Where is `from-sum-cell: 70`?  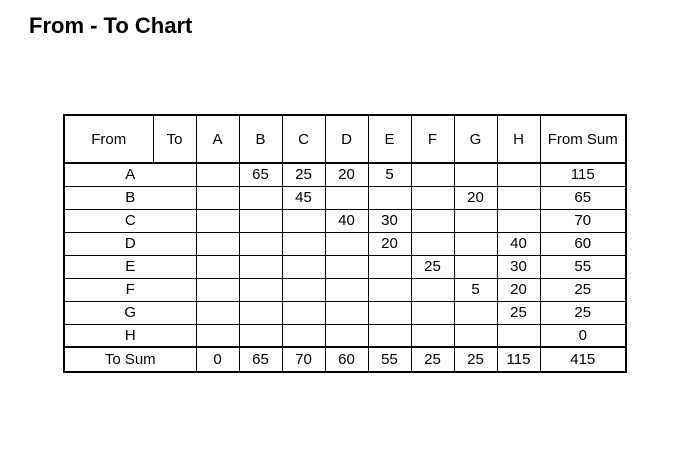
from-sum-cell: 70 is located at coordinates (583, 220).